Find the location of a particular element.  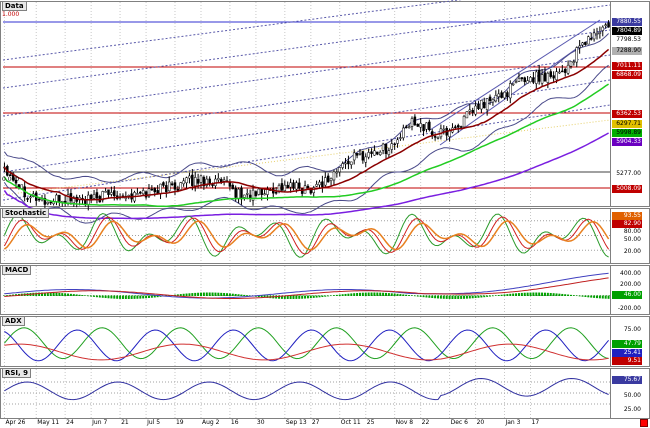

rsi-axis-label: 25.00 is located at coordinates (627, 410).